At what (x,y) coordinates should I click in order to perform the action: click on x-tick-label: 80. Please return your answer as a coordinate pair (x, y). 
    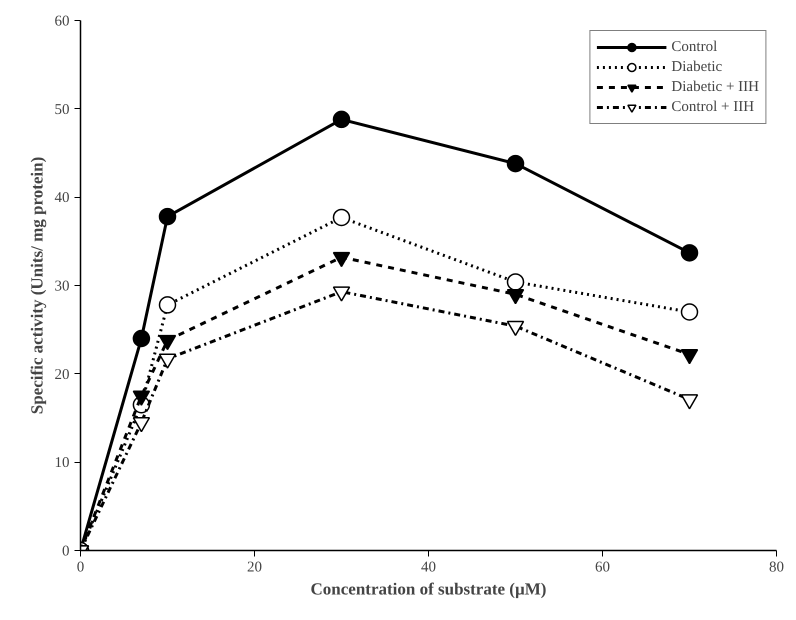
    Looking at the image, I should click on (776, 568).